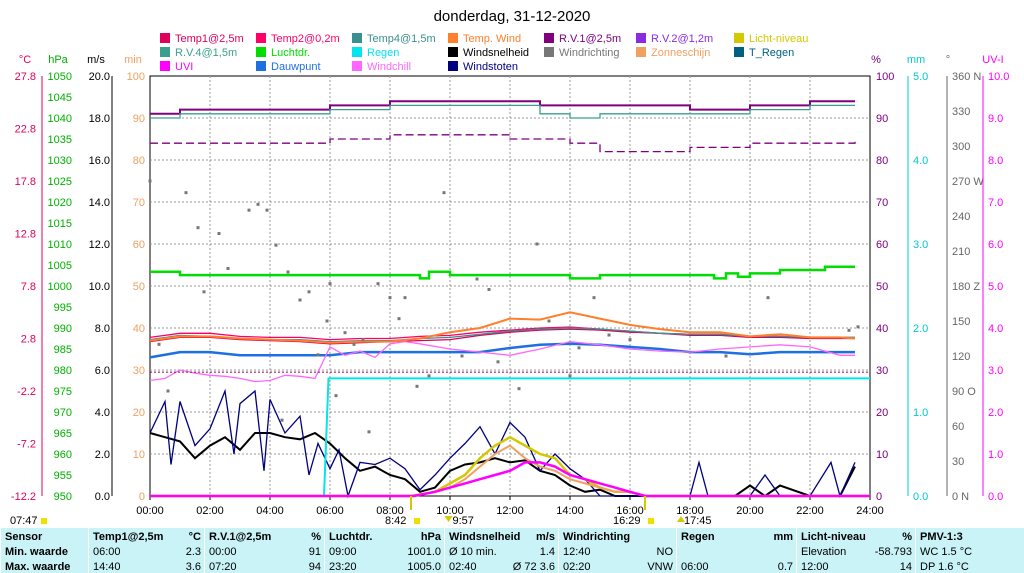  I want to click on table-cell: DP 1.6 °C, so click(970, 566).